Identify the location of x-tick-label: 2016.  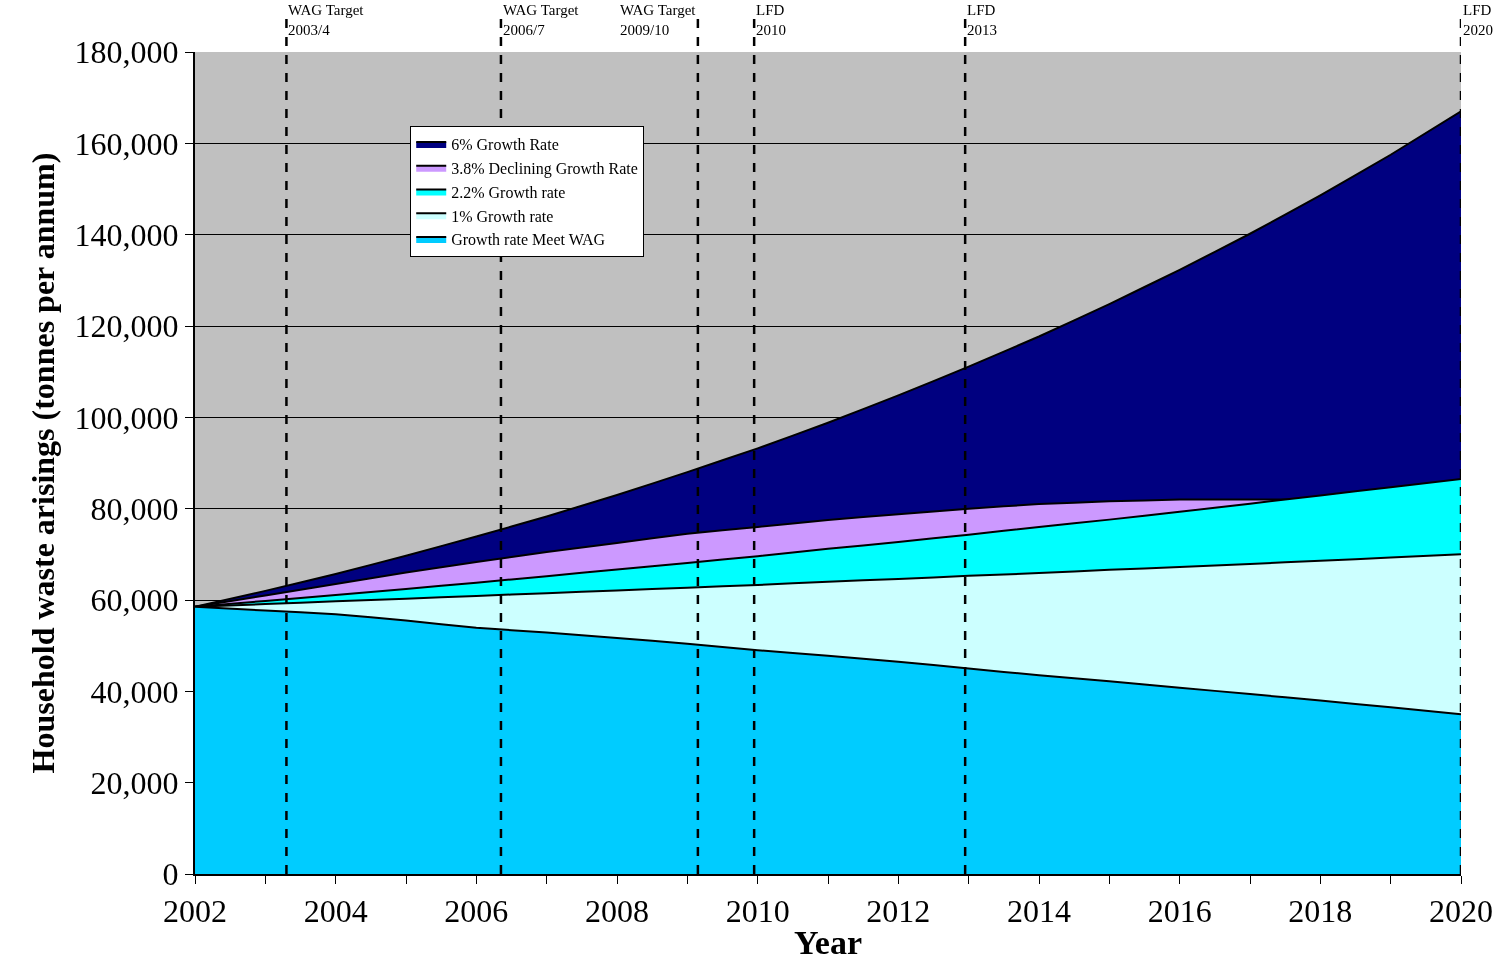
(1179, 911).